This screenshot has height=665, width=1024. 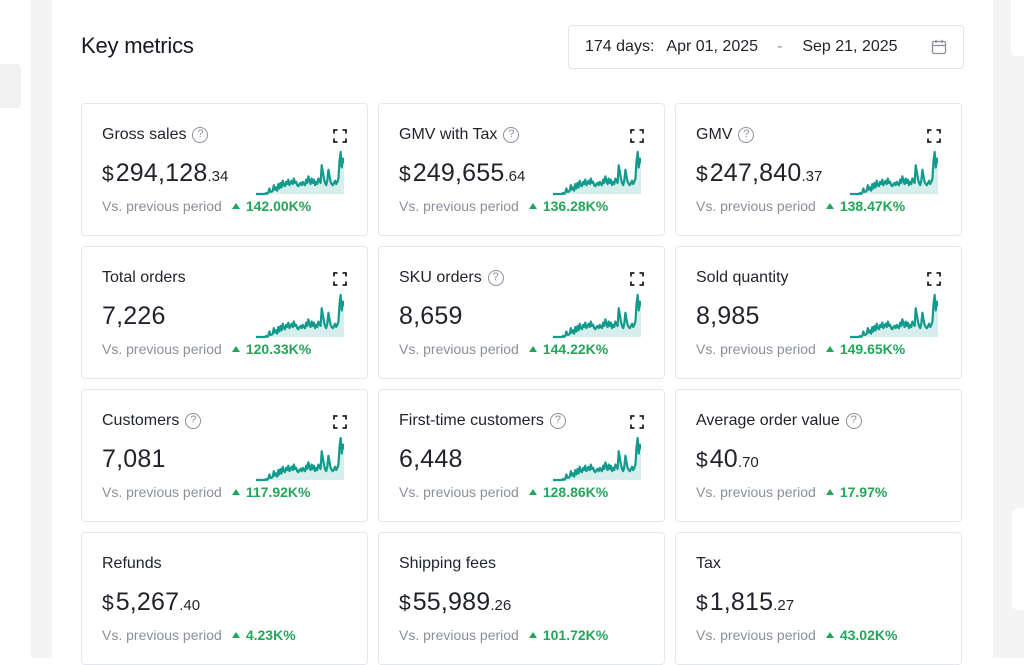 What do you see at coordinates (206, 206) in the screenshot?
I see `metric-comparison: Vs. previous period 142.00K%` at bounding box center [206, 206].